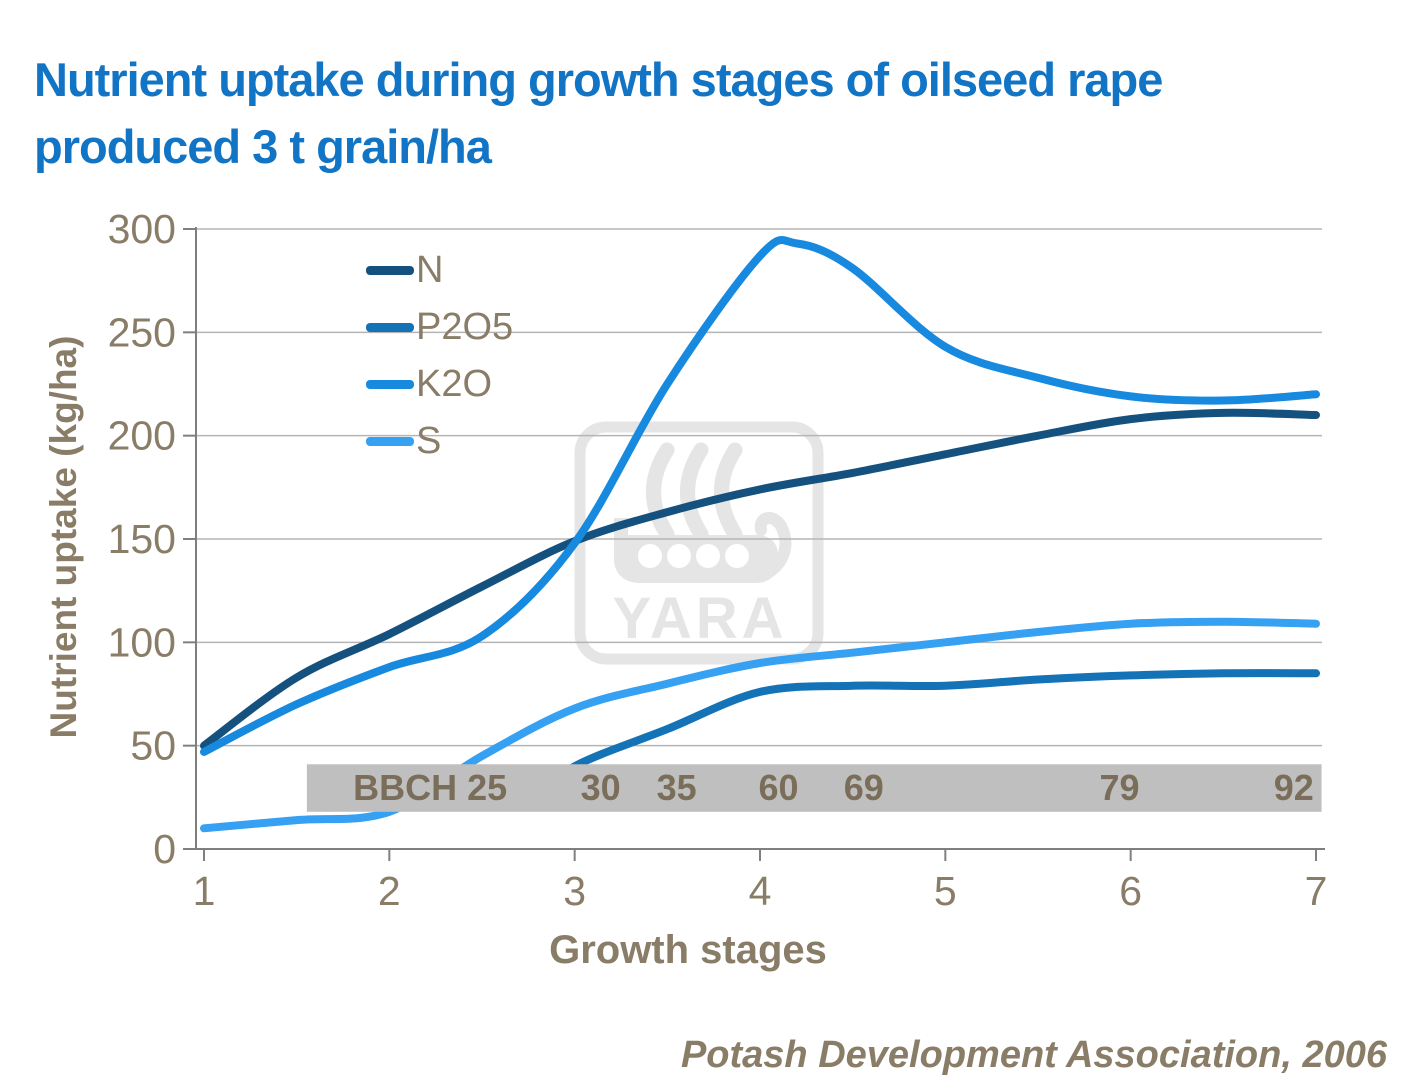  I want to click on y-tick-label: 100, so click(142, 642).